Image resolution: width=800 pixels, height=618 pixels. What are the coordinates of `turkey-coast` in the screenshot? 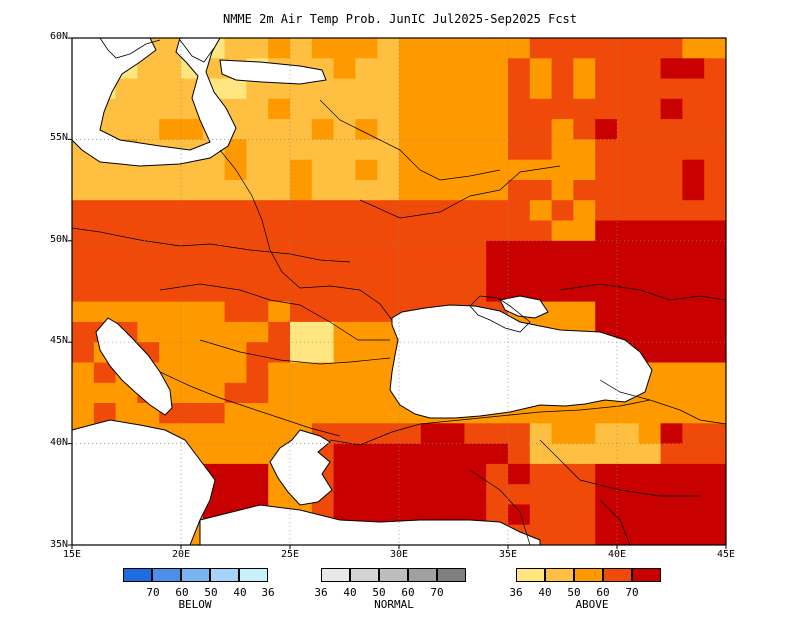 It's located at (490, 422).